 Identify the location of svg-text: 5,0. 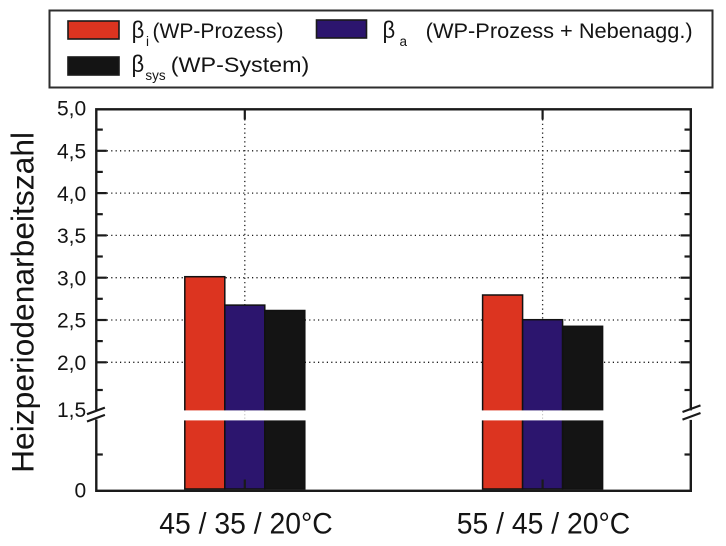
(71, 109).